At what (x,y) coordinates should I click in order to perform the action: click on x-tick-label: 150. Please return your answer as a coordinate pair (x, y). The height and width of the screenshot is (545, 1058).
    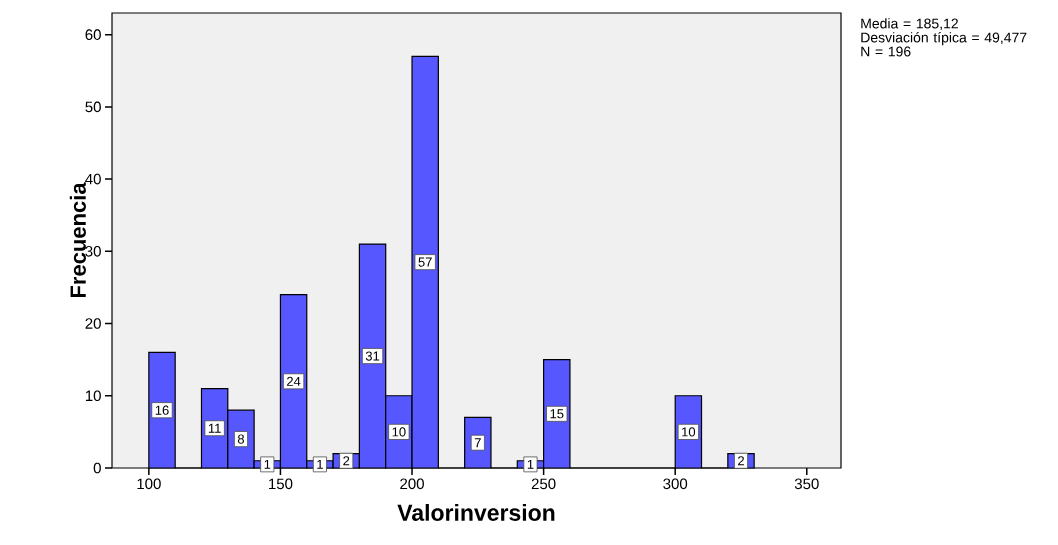
    Looking at the image, I should click on (281, 484).